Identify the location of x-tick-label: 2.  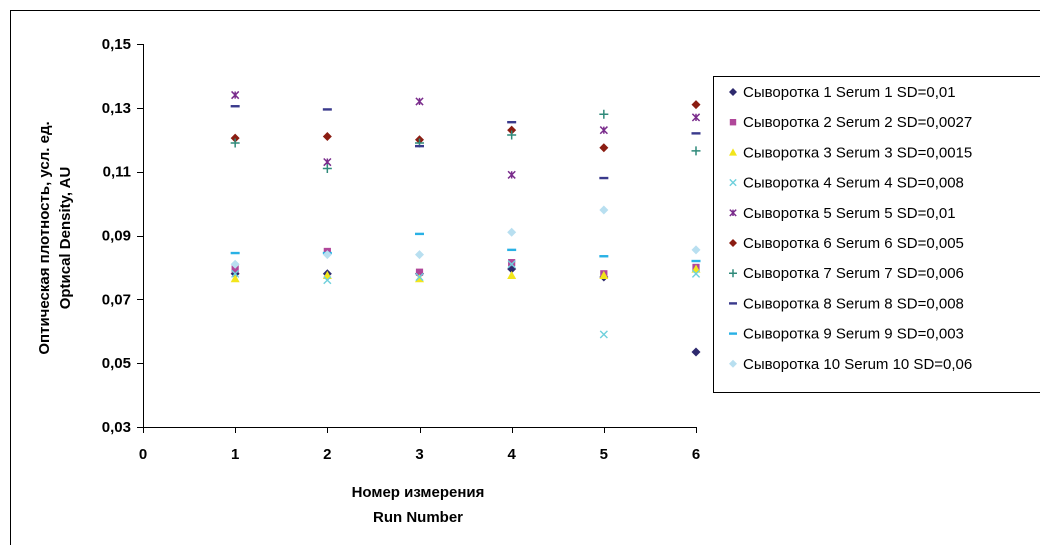
(327, 454).